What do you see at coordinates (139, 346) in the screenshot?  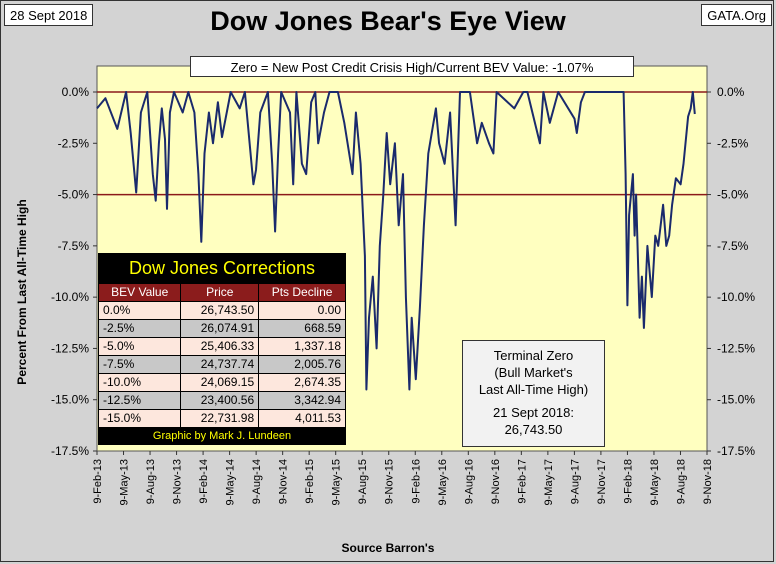 I see `cell-bev: -5.0%` at bounding box center [139, 346].